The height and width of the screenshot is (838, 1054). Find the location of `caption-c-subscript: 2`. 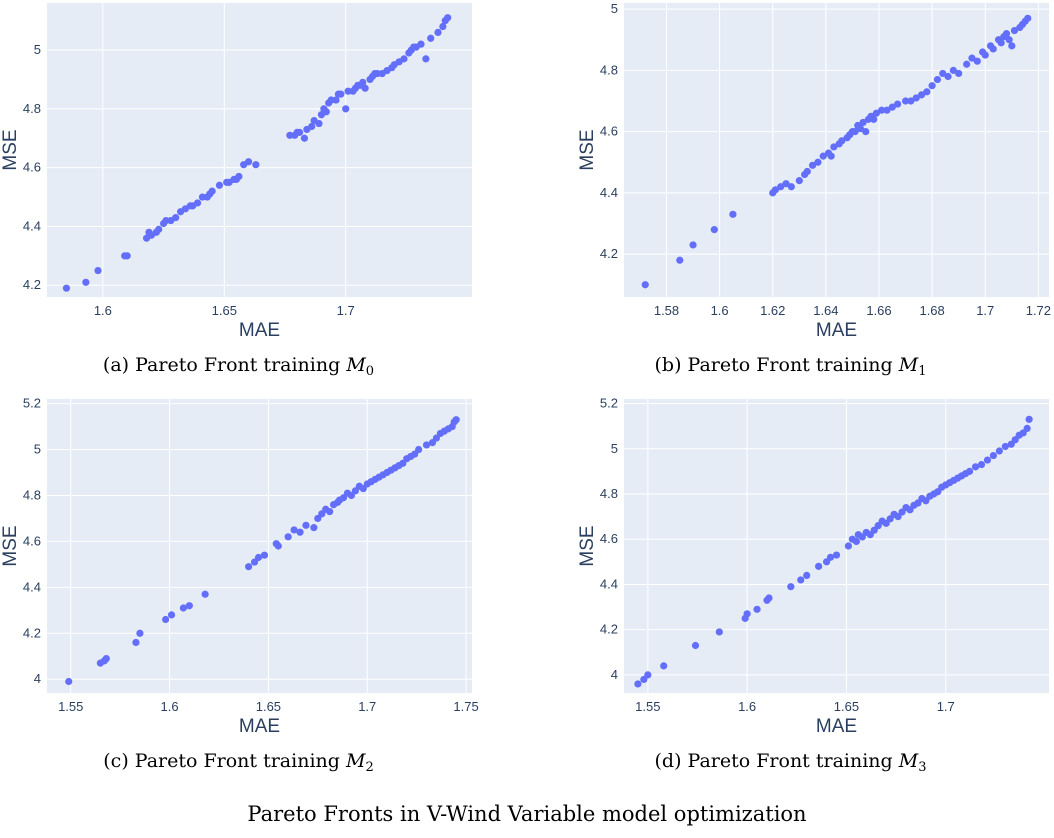

caption-c-subscript: 2 is located at coordinates (369, 767).